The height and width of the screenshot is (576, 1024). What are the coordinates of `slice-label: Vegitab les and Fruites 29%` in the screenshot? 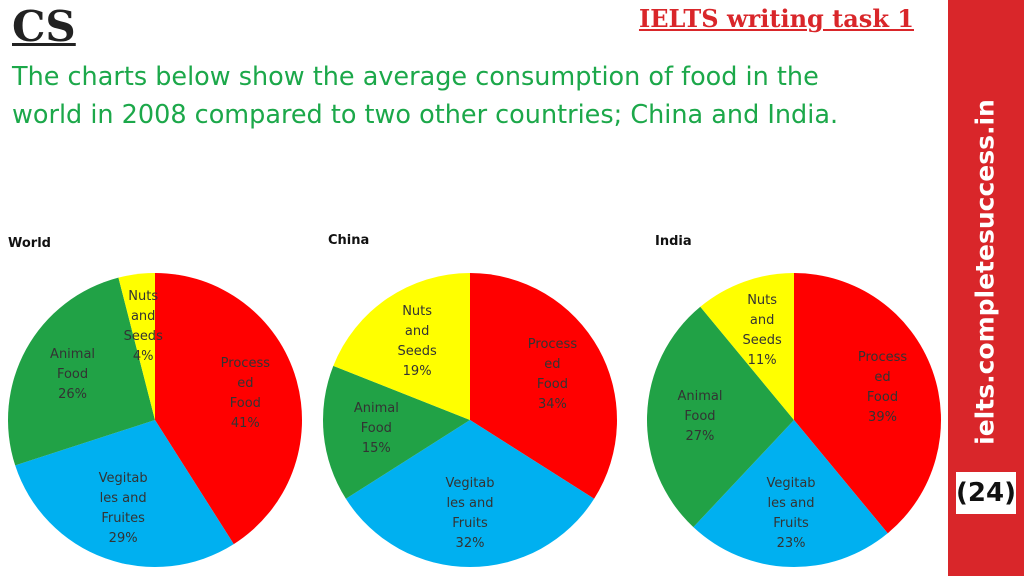 It's located at (123, 509).